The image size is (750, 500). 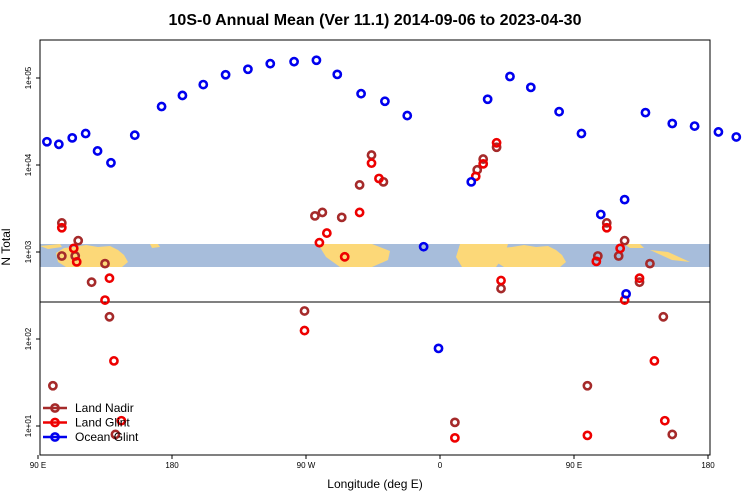 I want to click on world-map-band, so click(x=375, y=255).